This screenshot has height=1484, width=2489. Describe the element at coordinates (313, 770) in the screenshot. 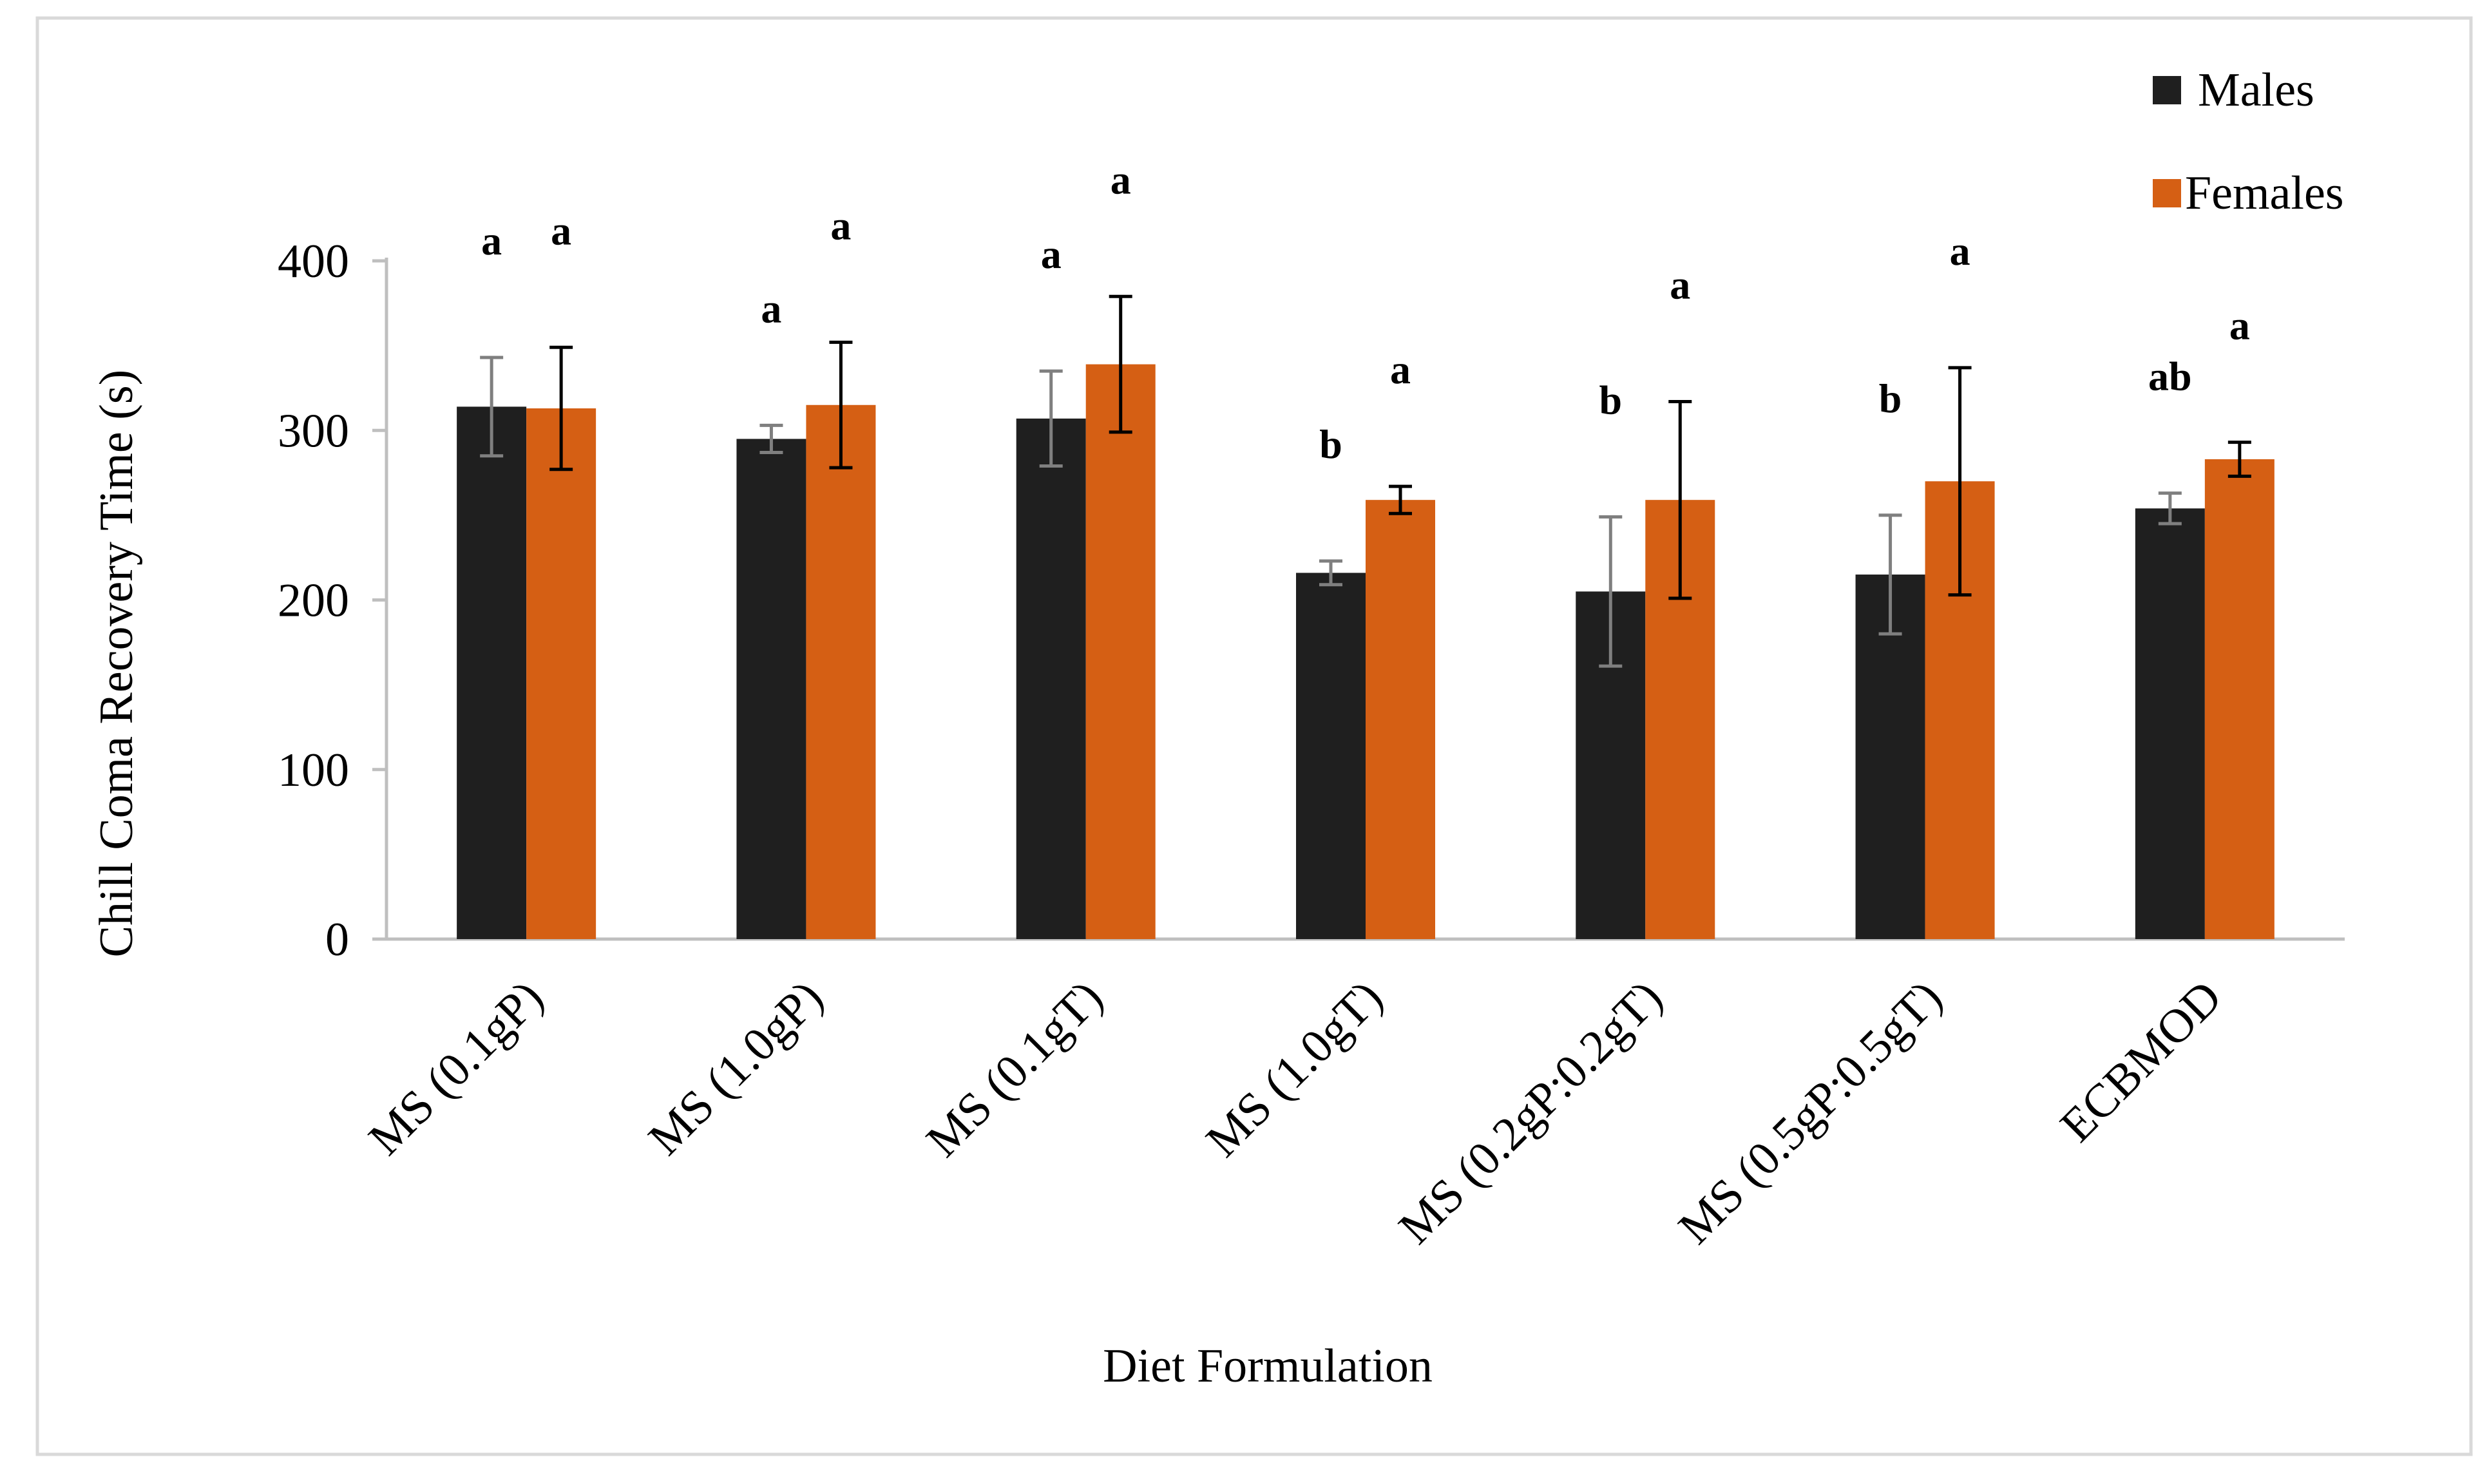

I see `y-tick-label: 100` at that location.